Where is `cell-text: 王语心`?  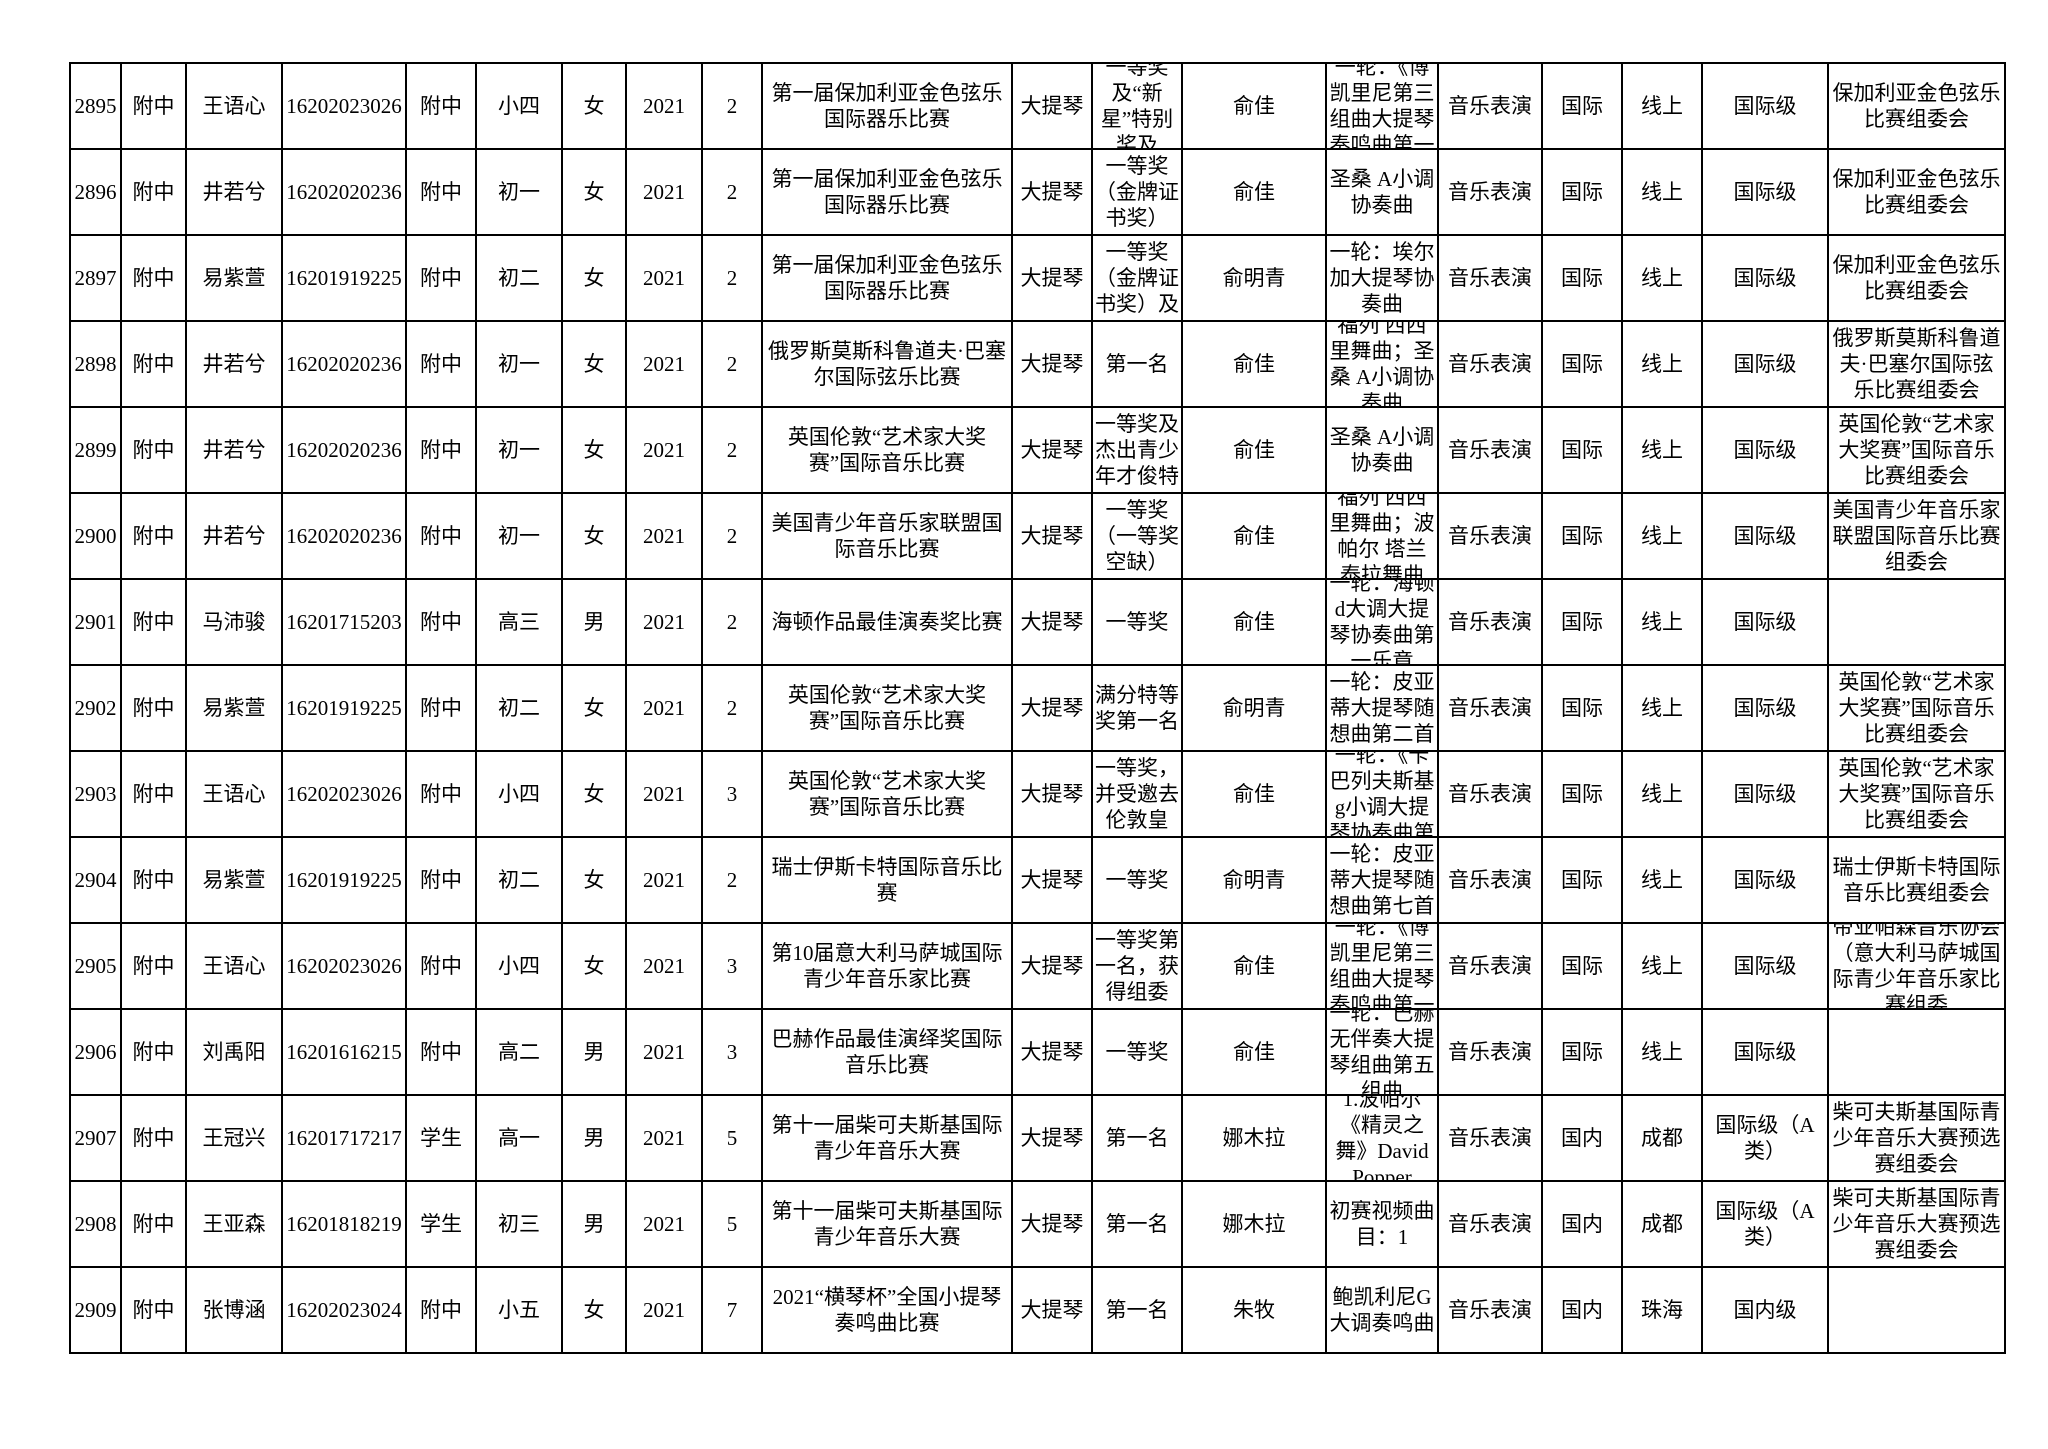 cell-text: 王语心 is located at coordinates (234, 794).